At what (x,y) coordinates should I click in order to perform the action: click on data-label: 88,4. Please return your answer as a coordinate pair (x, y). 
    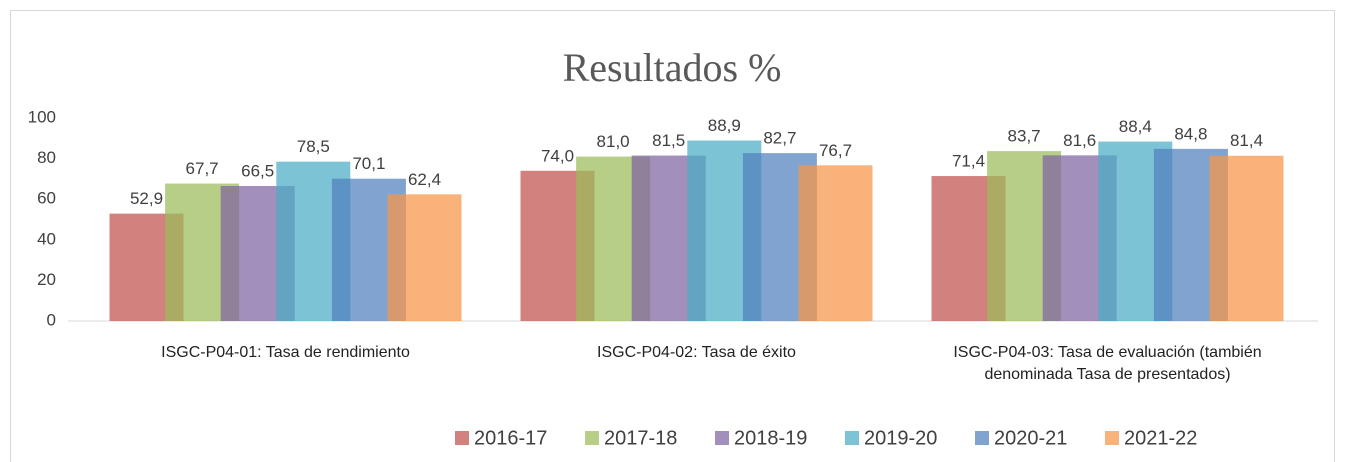
    Looking at the image, I should click on (1135, 126).